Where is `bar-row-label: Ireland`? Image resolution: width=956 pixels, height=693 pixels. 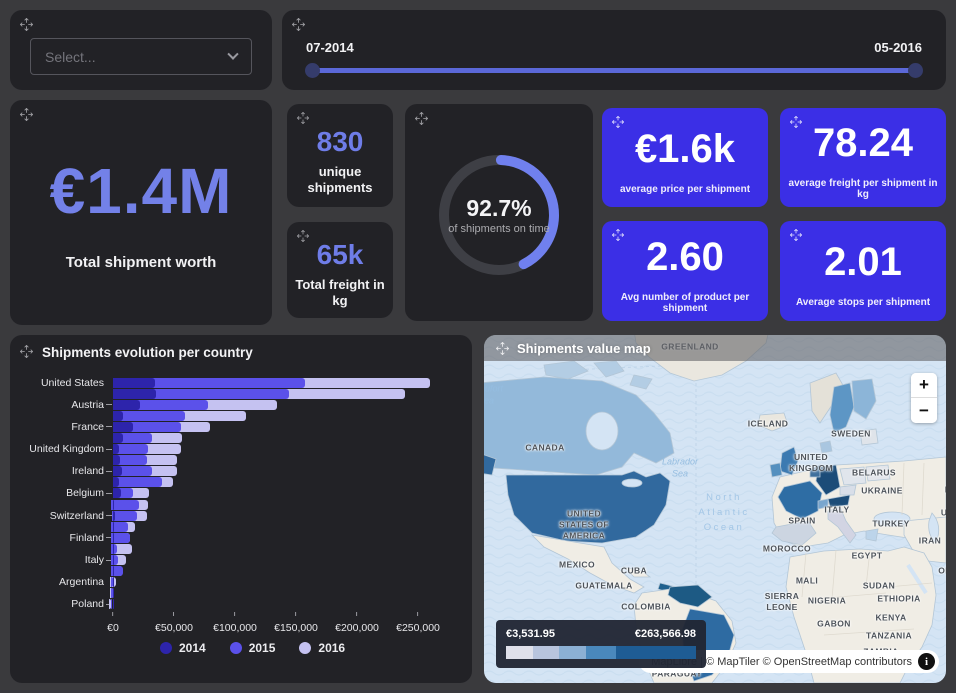 bar-row-label: Ireland is located at coordinates (87, 471).